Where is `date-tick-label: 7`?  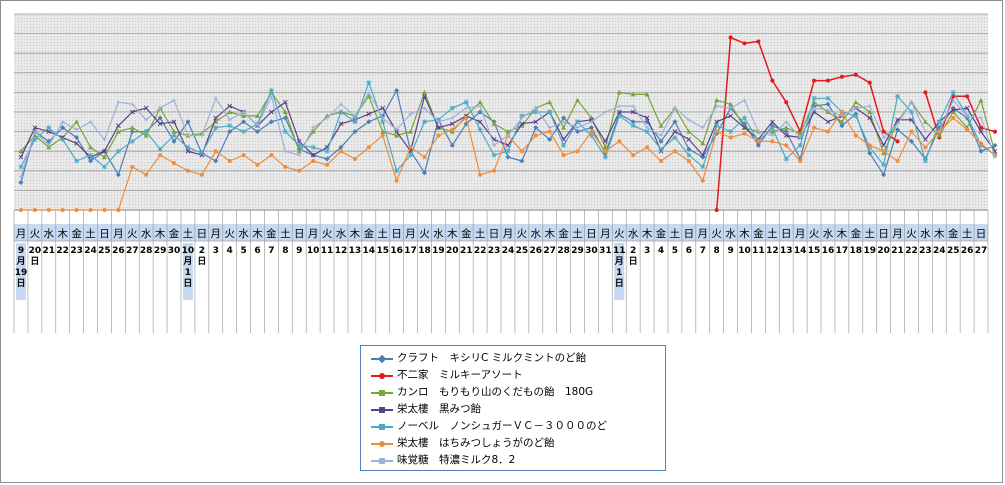 date-tick-label: 7 is located at coordinates (271, 251).